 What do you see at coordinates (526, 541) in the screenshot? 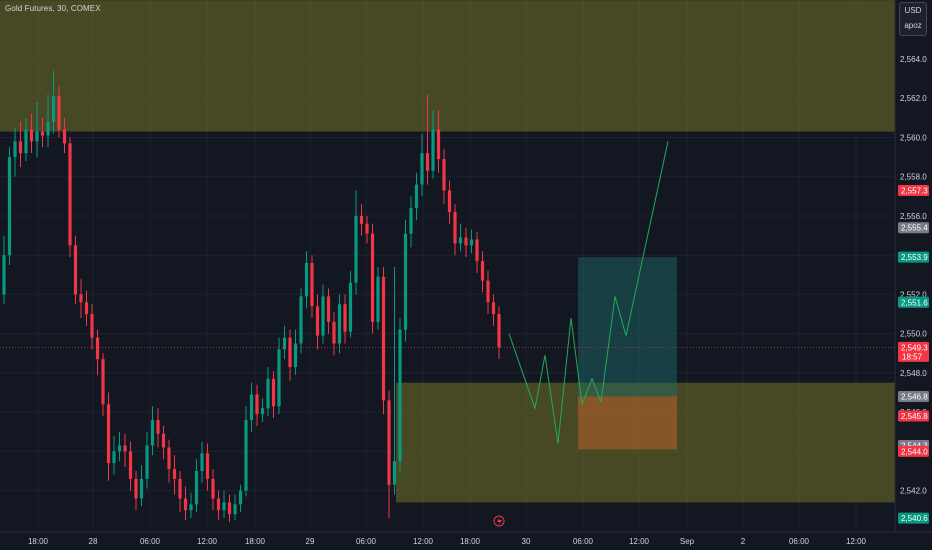
I see `x-tick-label: 30` at bounding box center [526, 541].